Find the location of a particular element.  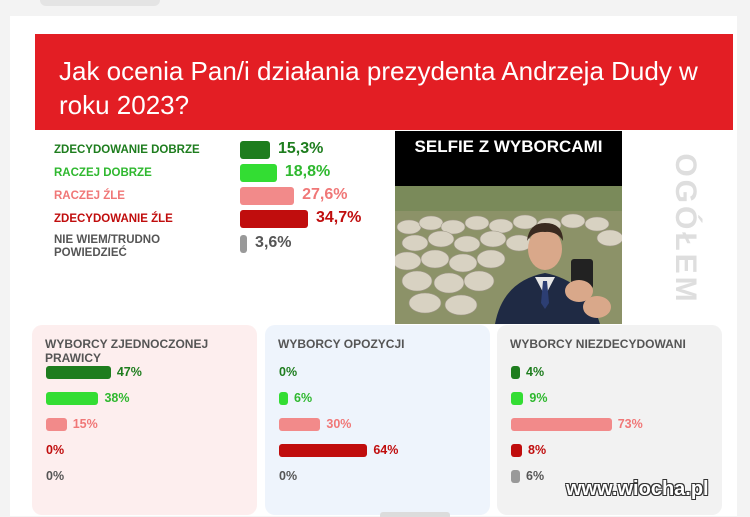

segment-value: 8% is located at coordinates (537, 450).